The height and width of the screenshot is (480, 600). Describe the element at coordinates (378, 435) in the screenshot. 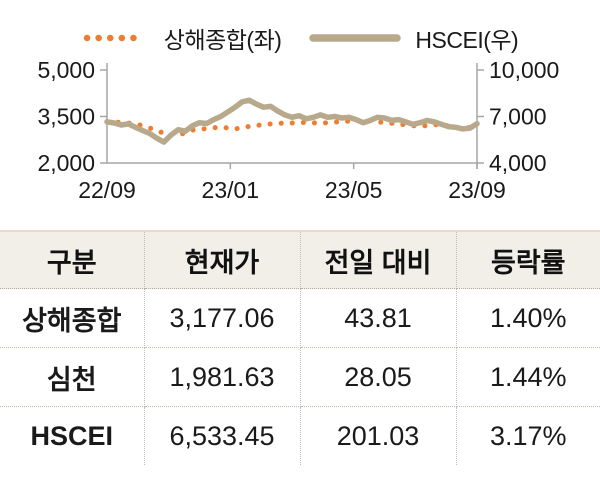

I see `table-cell: 201.03` at that location.